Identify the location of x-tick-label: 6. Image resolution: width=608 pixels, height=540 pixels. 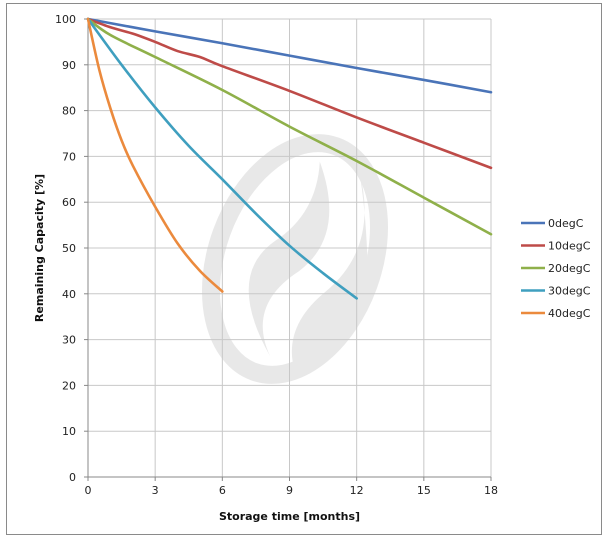
(222, 490).